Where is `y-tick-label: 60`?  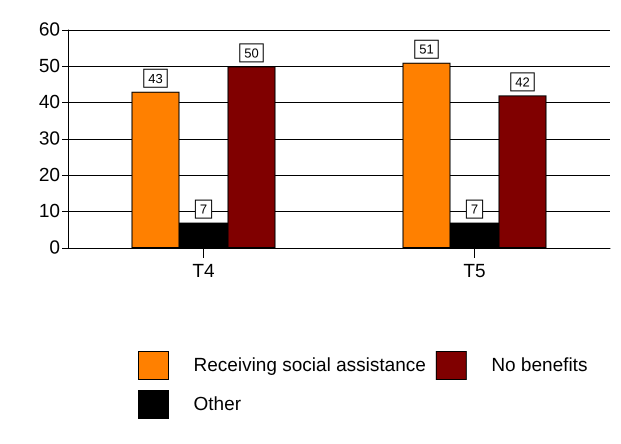 y-tick-label: 60 is located at coordinates (49, 30).